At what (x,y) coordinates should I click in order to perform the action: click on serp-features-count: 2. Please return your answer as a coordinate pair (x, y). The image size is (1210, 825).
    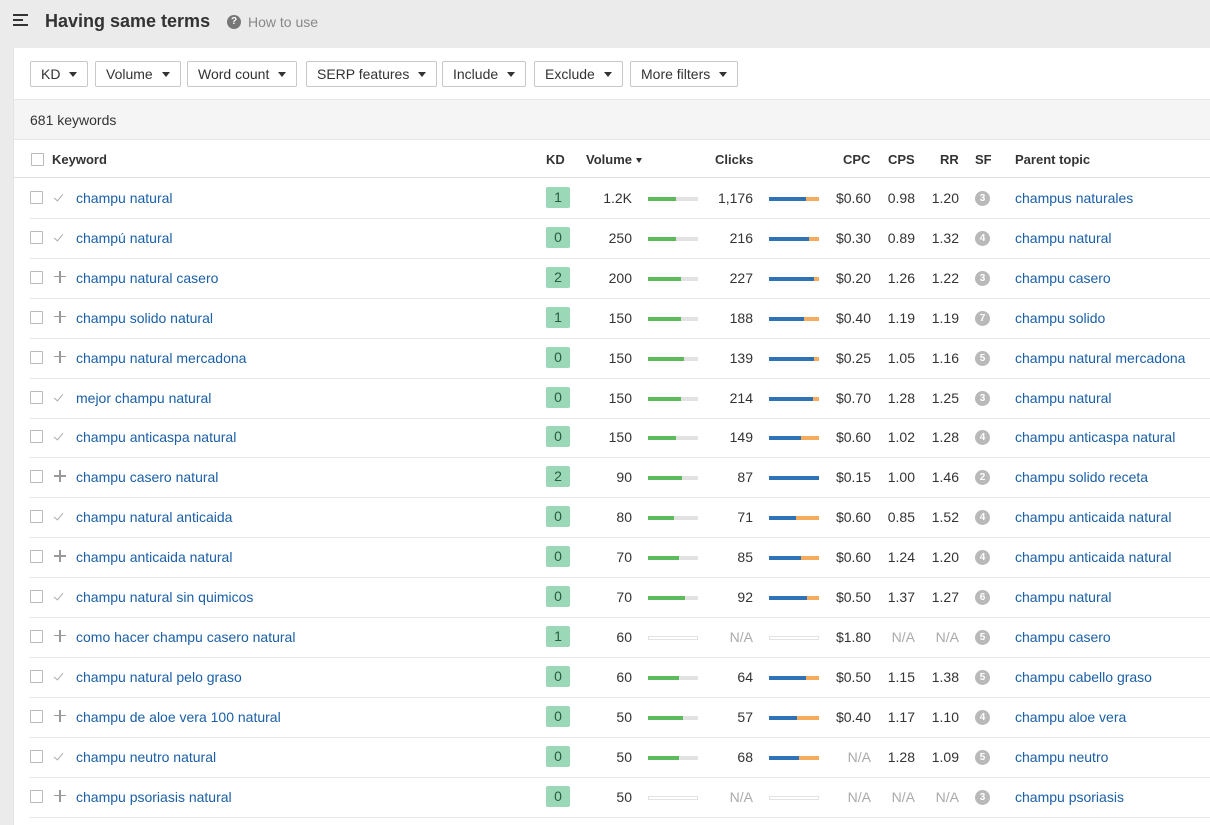
    Looking at the image, I should click on (982, 478).